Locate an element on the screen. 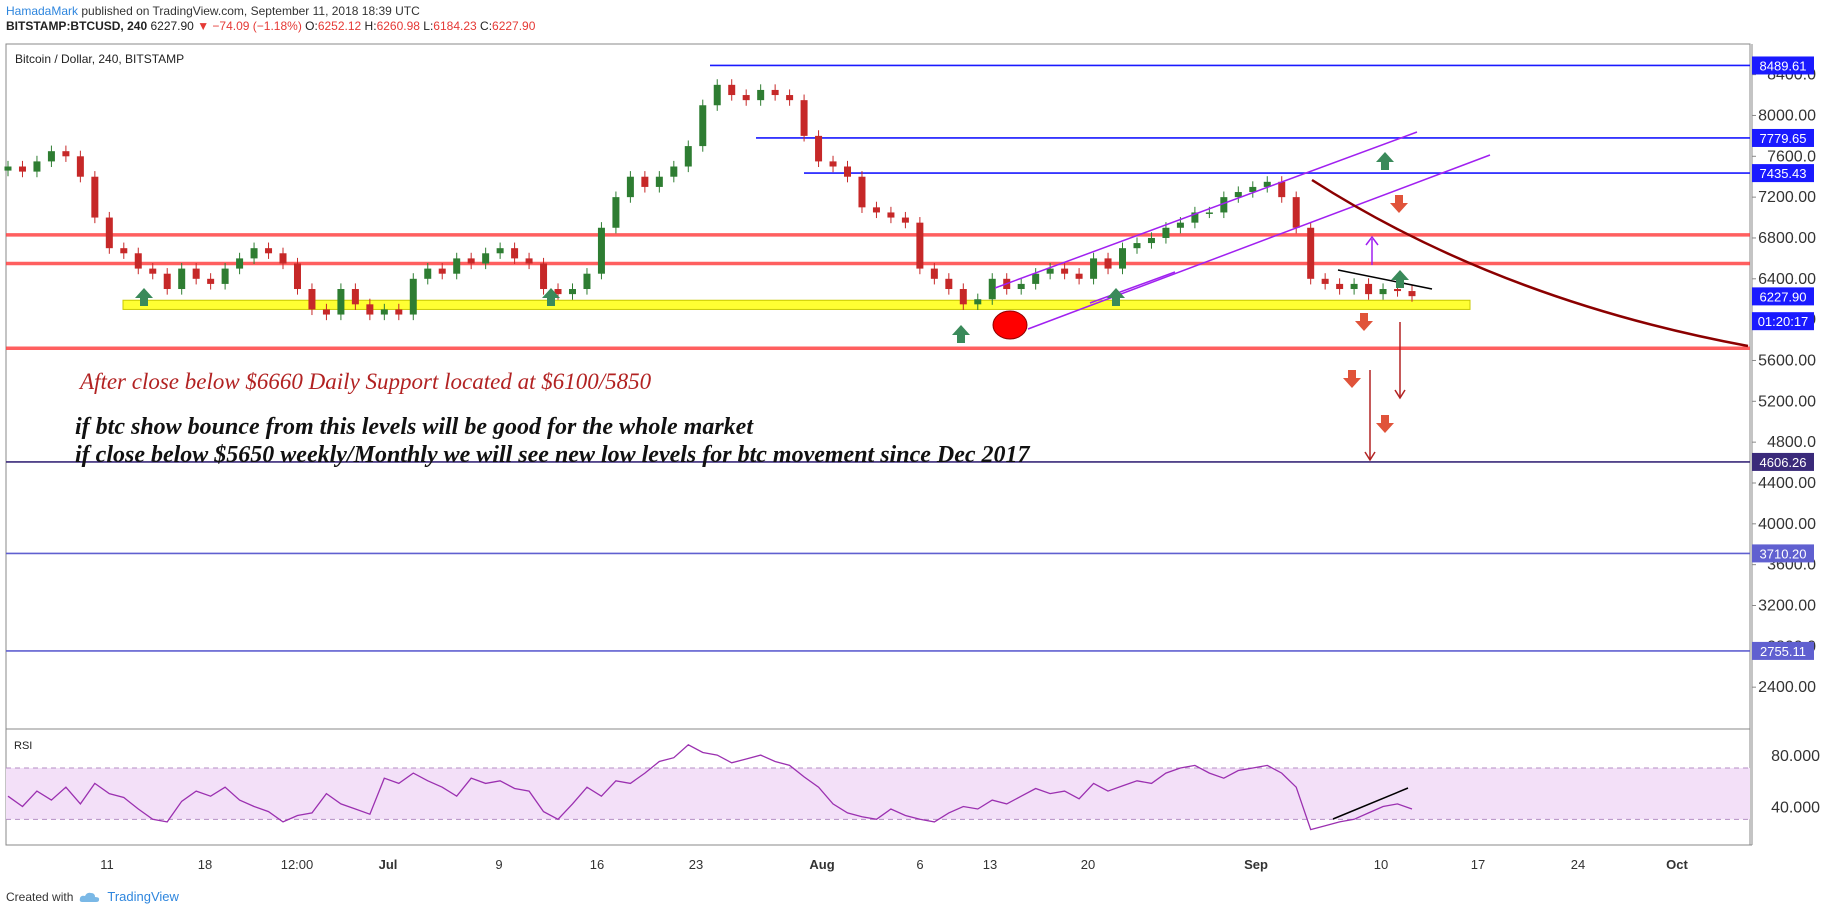 The height and width of the screenshot is (915, 1828). author-link: HamadaMark is located at coordinates (42, 11).